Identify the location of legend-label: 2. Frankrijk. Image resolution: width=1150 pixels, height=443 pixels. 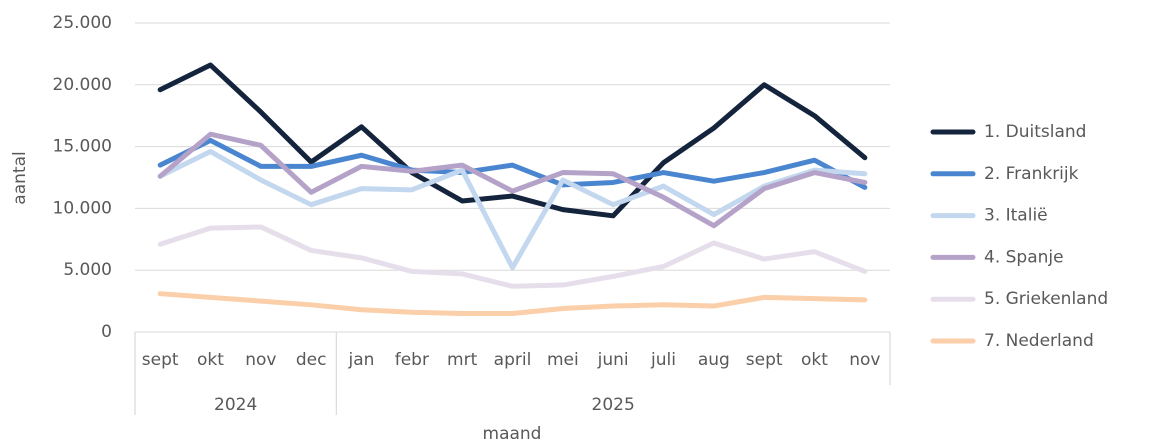
(1031, 174).